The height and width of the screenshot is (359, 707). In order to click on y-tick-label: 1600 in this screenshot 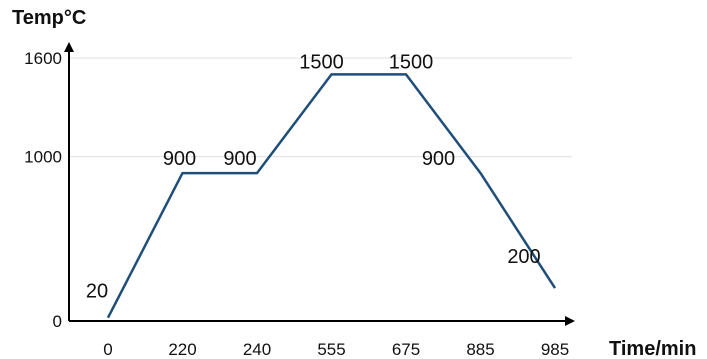, I will do `click(43, 58)`.